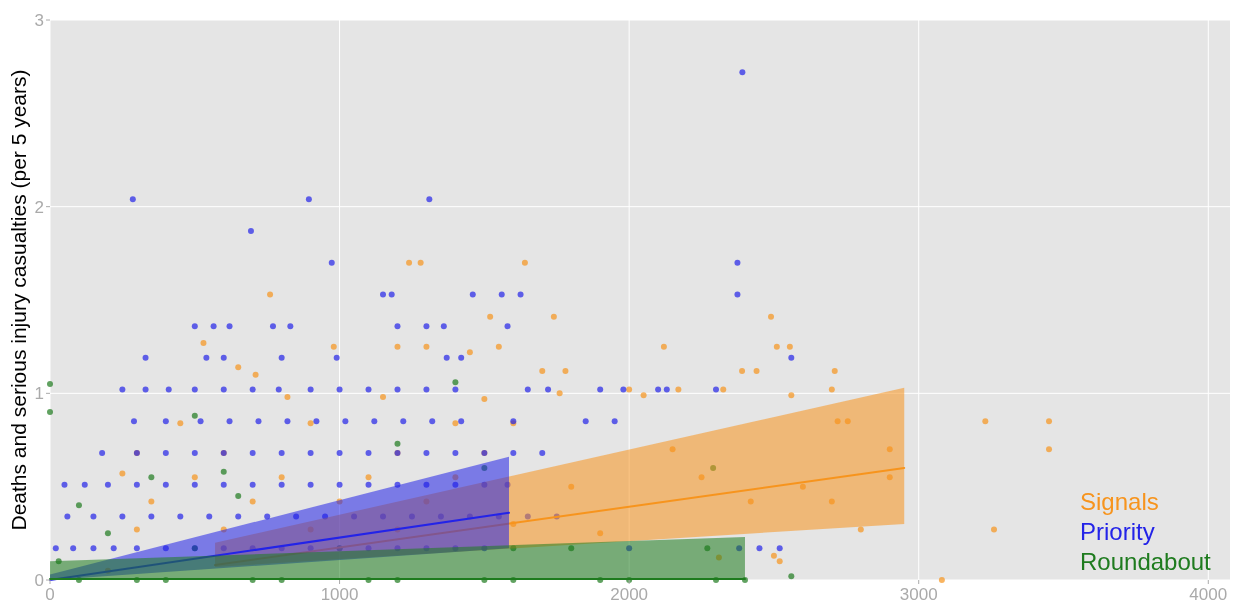 This screenshot has width=1244, height=614. Describe the element at coordinates (39, 580) in the screenshot. I see `y-tick-label: 0` at that location.